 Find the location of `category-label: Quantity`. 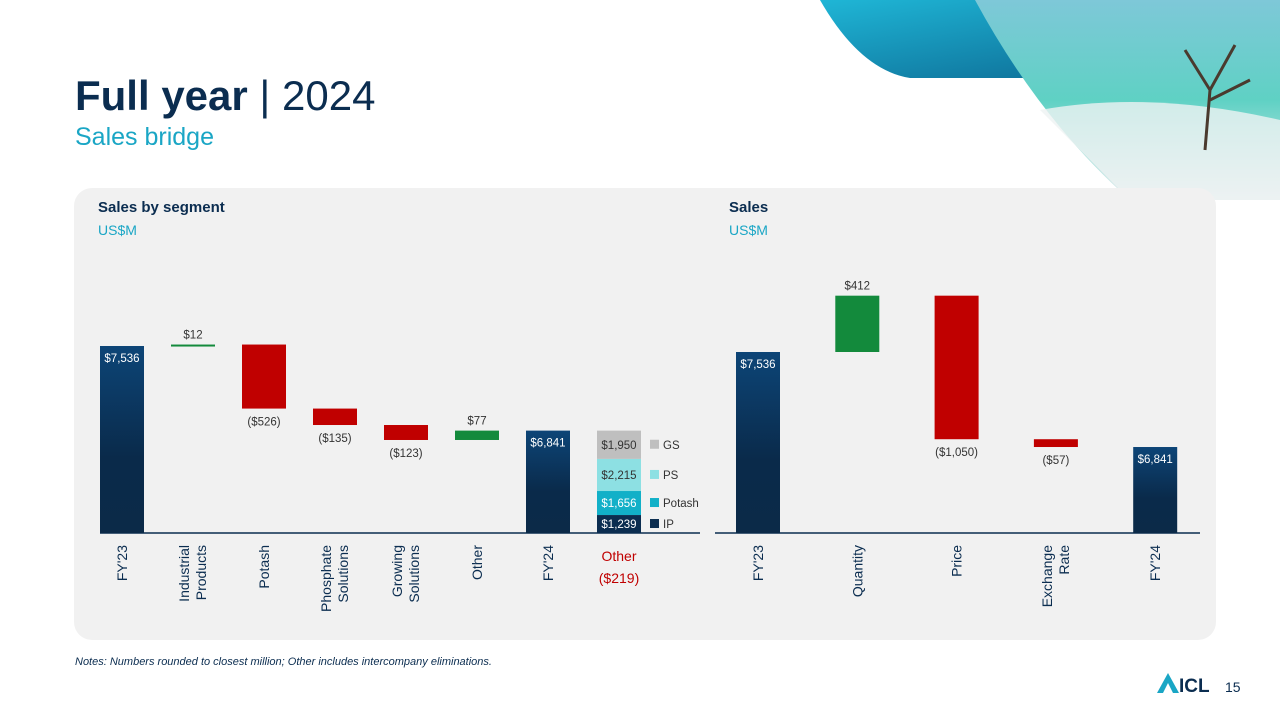

category-label: Quantity is located at coordinates (857, 571).